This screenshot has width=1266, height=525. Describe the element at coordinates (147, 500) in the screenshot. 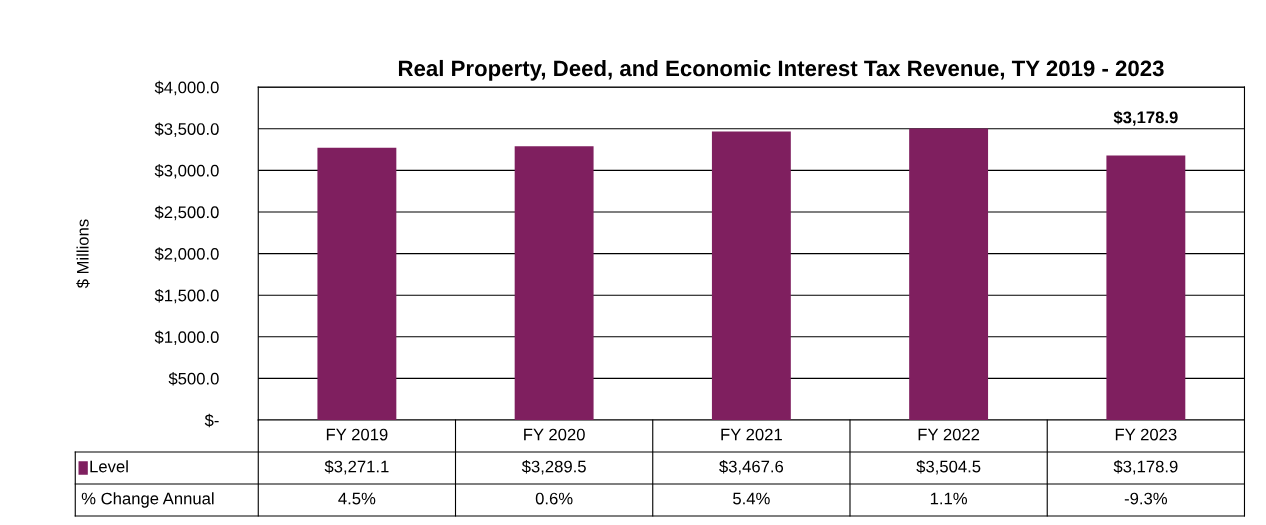

I see `text: % Change Annual` at that location.